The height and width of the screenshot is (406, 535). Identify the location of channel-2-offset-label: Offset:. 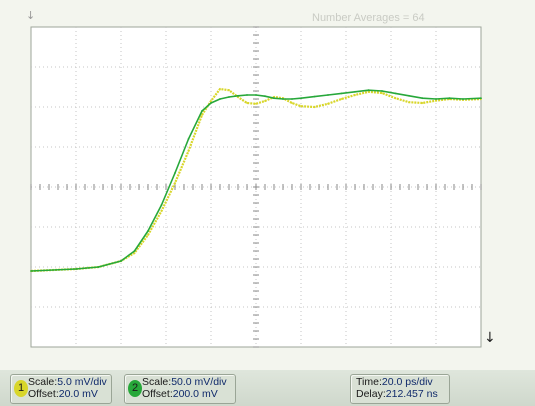
(157, 394).